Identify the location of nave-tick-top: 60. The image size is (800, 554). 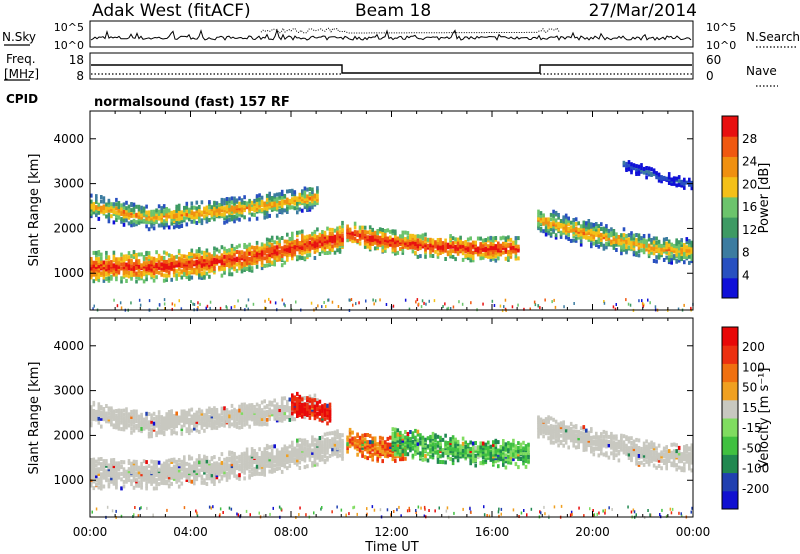
(713, 60).